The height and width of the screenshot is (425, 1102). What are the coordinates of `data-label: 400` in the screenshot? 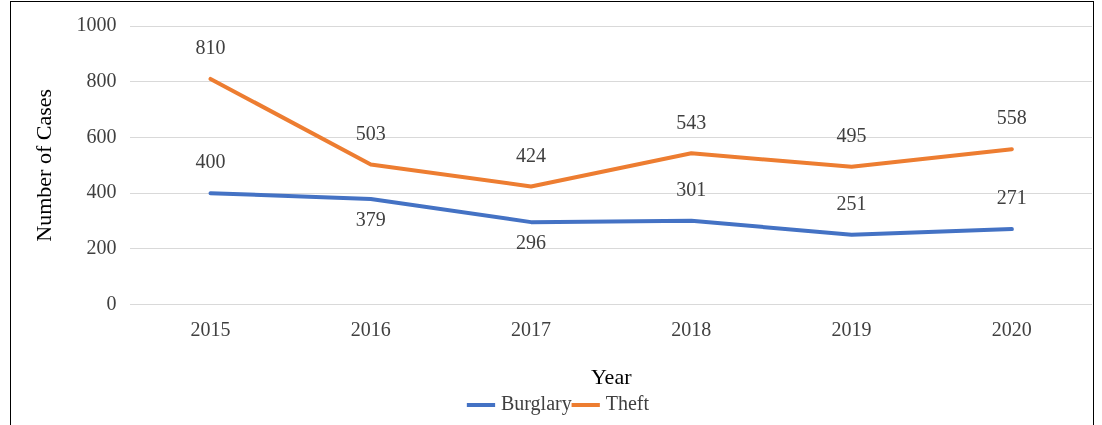 It's located at (210, 161).